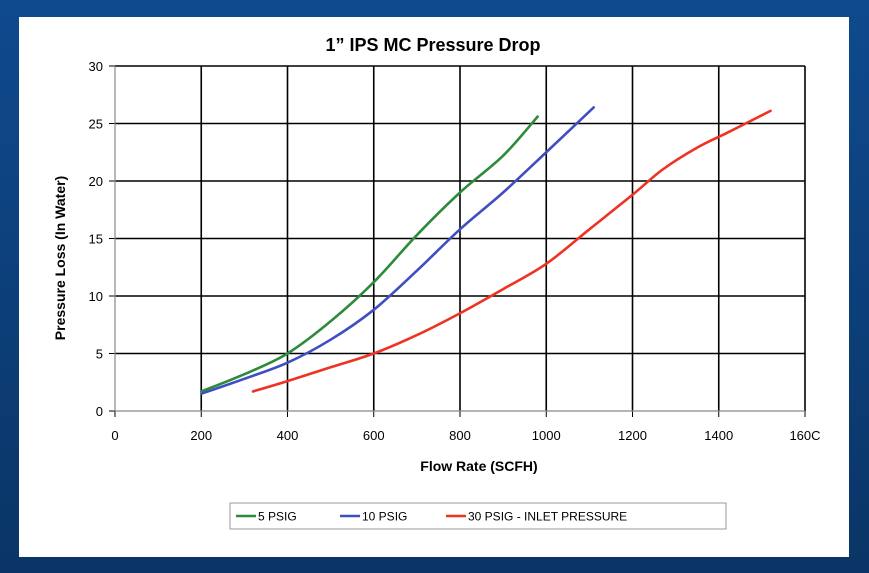 The image size is (869, 573). Describe the element at coordinates (96, 239) in the screenshot. I see `y-tick-label: 15` at that location.